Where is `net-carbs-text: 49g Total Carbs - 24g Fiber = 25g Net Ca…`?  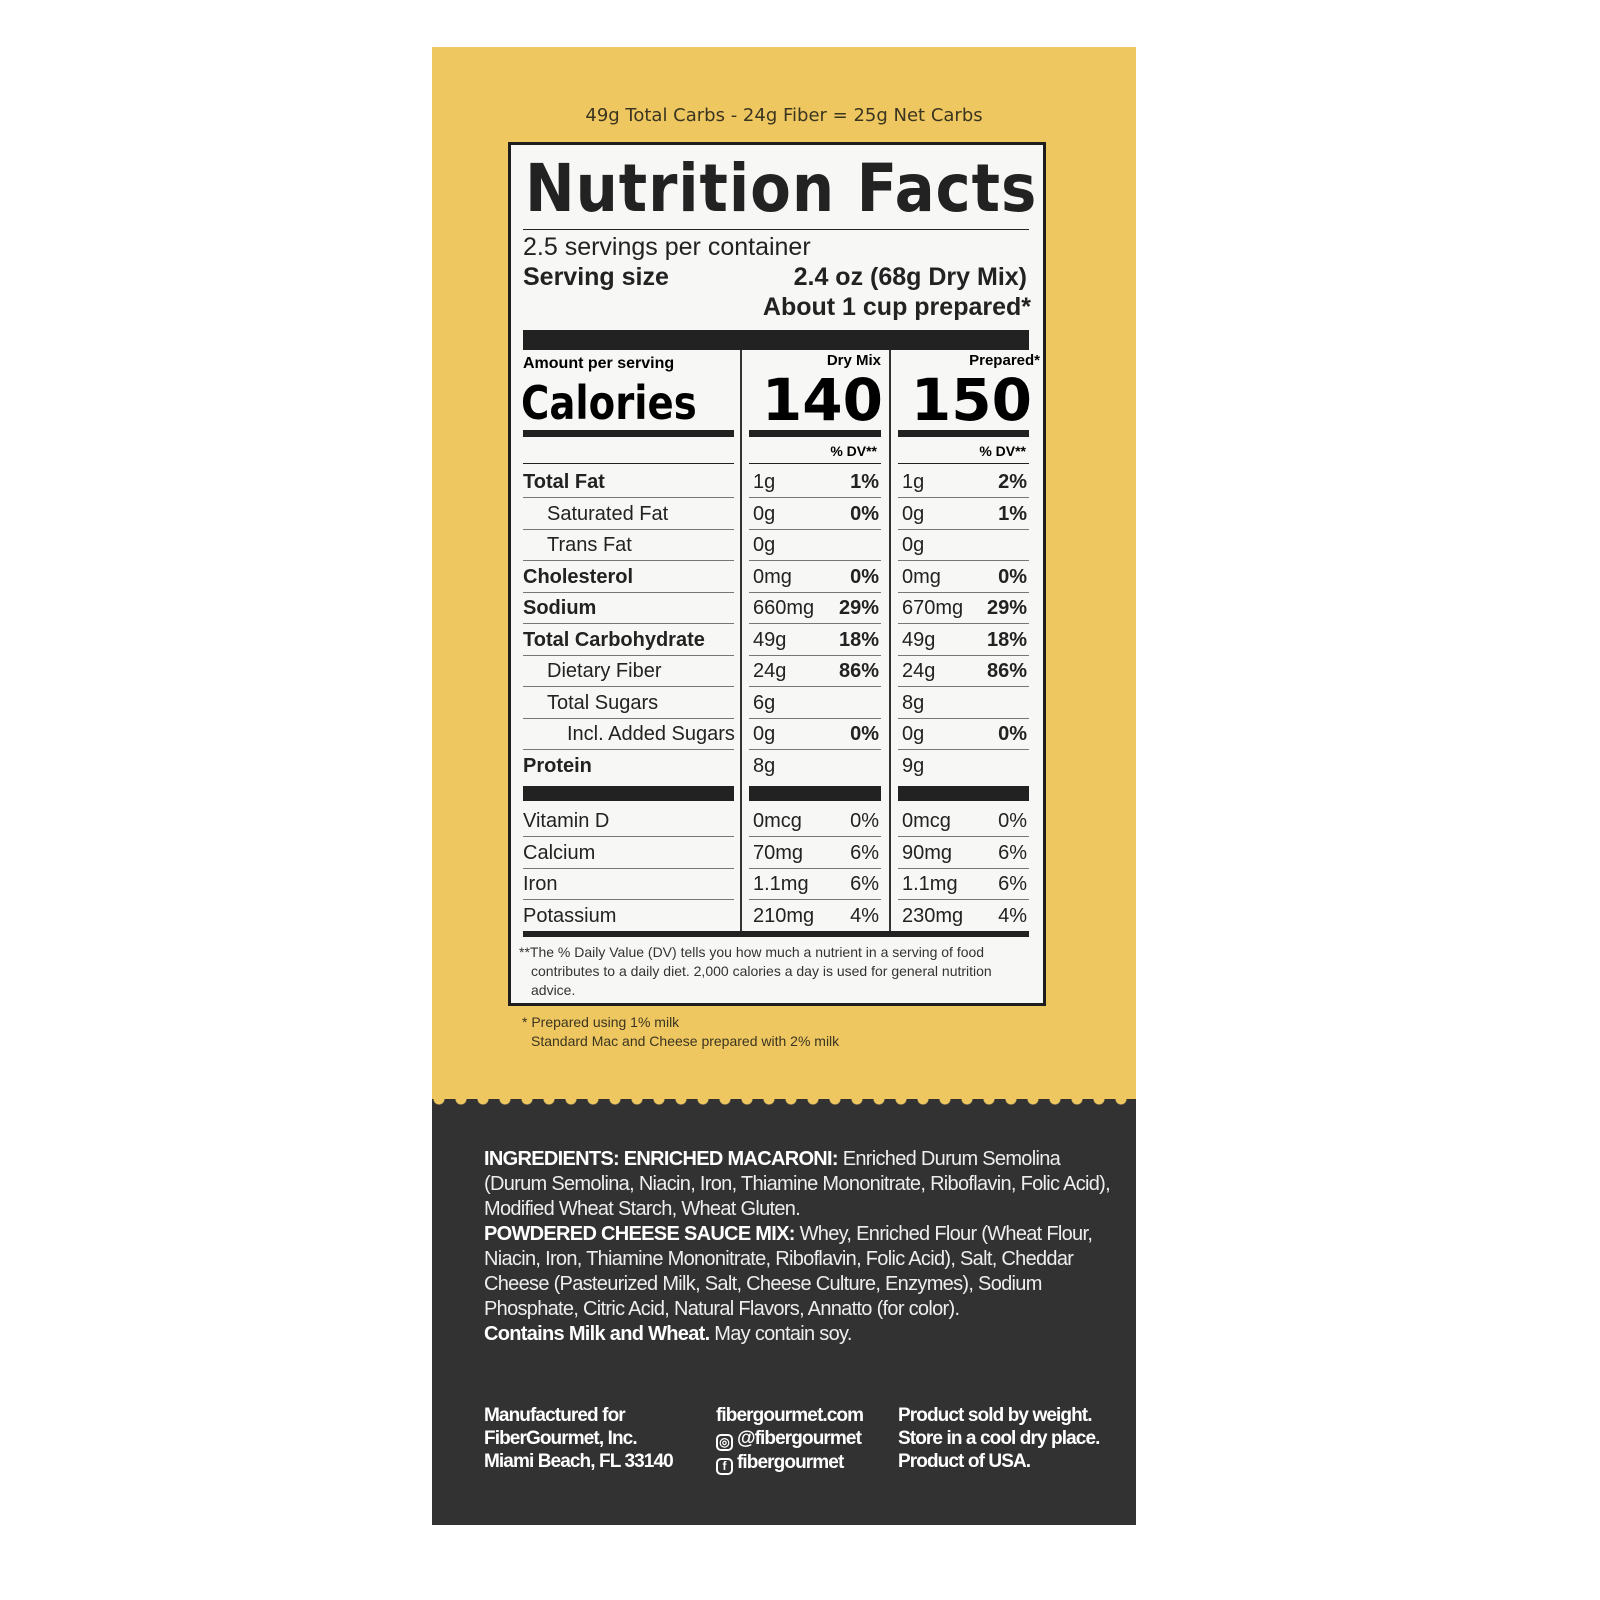 net-carbs-text: 49g Total Carbs - 24g Fiber = 25g Net Ca… is located at coordinates (784, 115).